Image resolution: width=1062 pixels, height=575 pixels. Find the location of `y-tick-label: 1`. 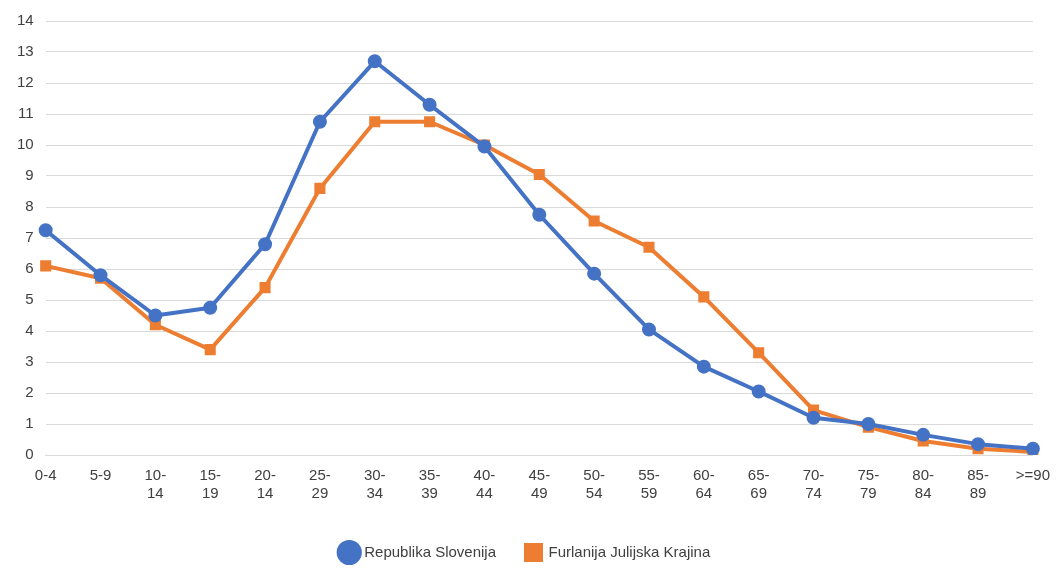

y-tick-label: 1 is located at coordinates (29, 423).